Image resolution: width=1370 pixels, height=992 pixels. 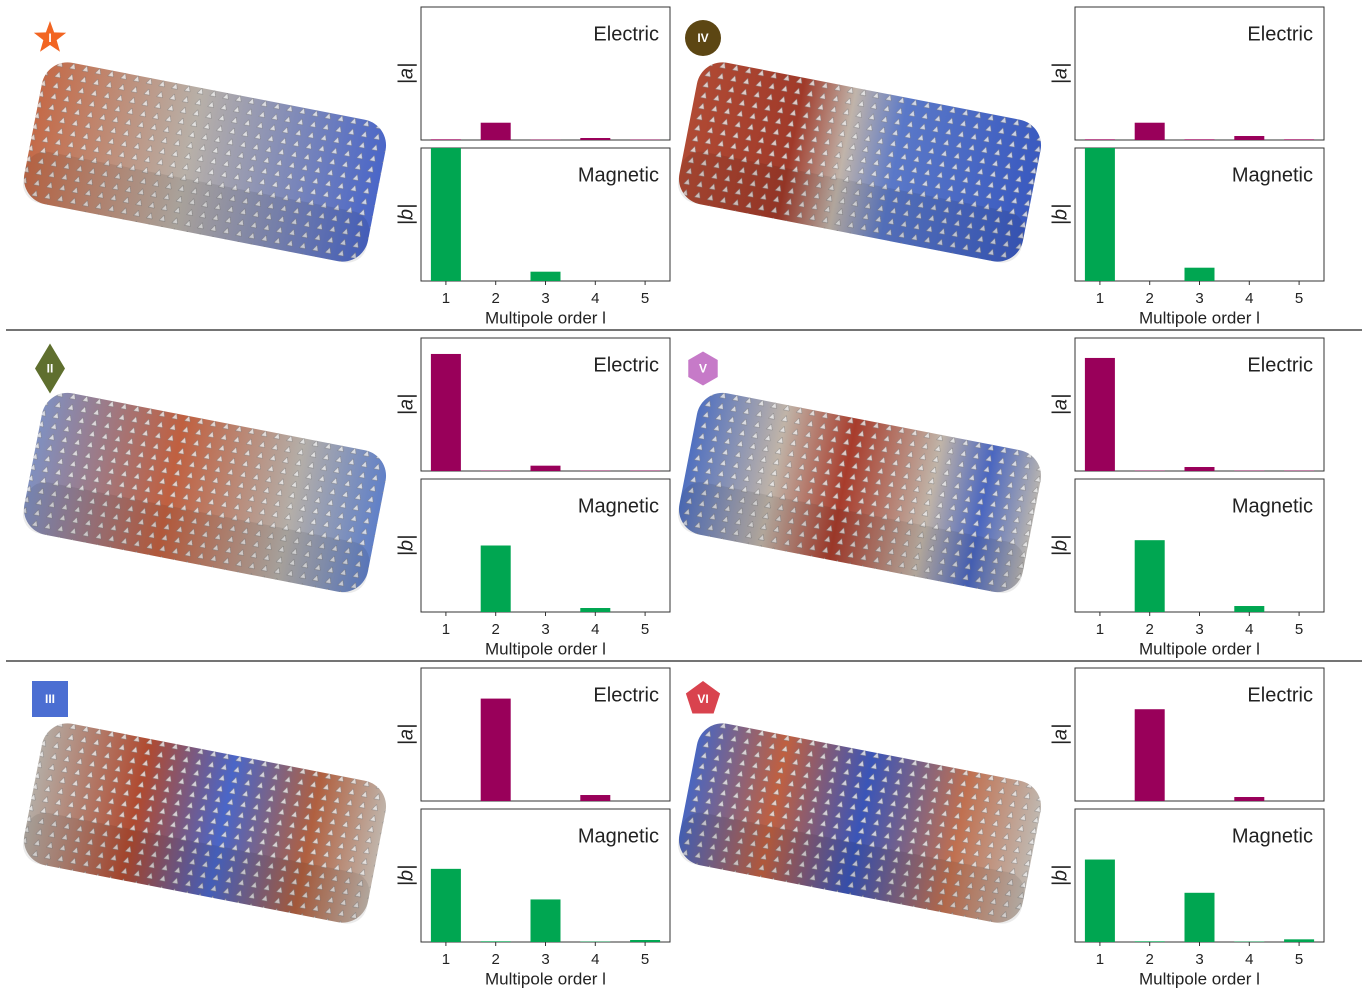 What do you see at coordinates (703, 369) in the screenshot?
I see `panel-label: V` at bounding box center [703, 369].